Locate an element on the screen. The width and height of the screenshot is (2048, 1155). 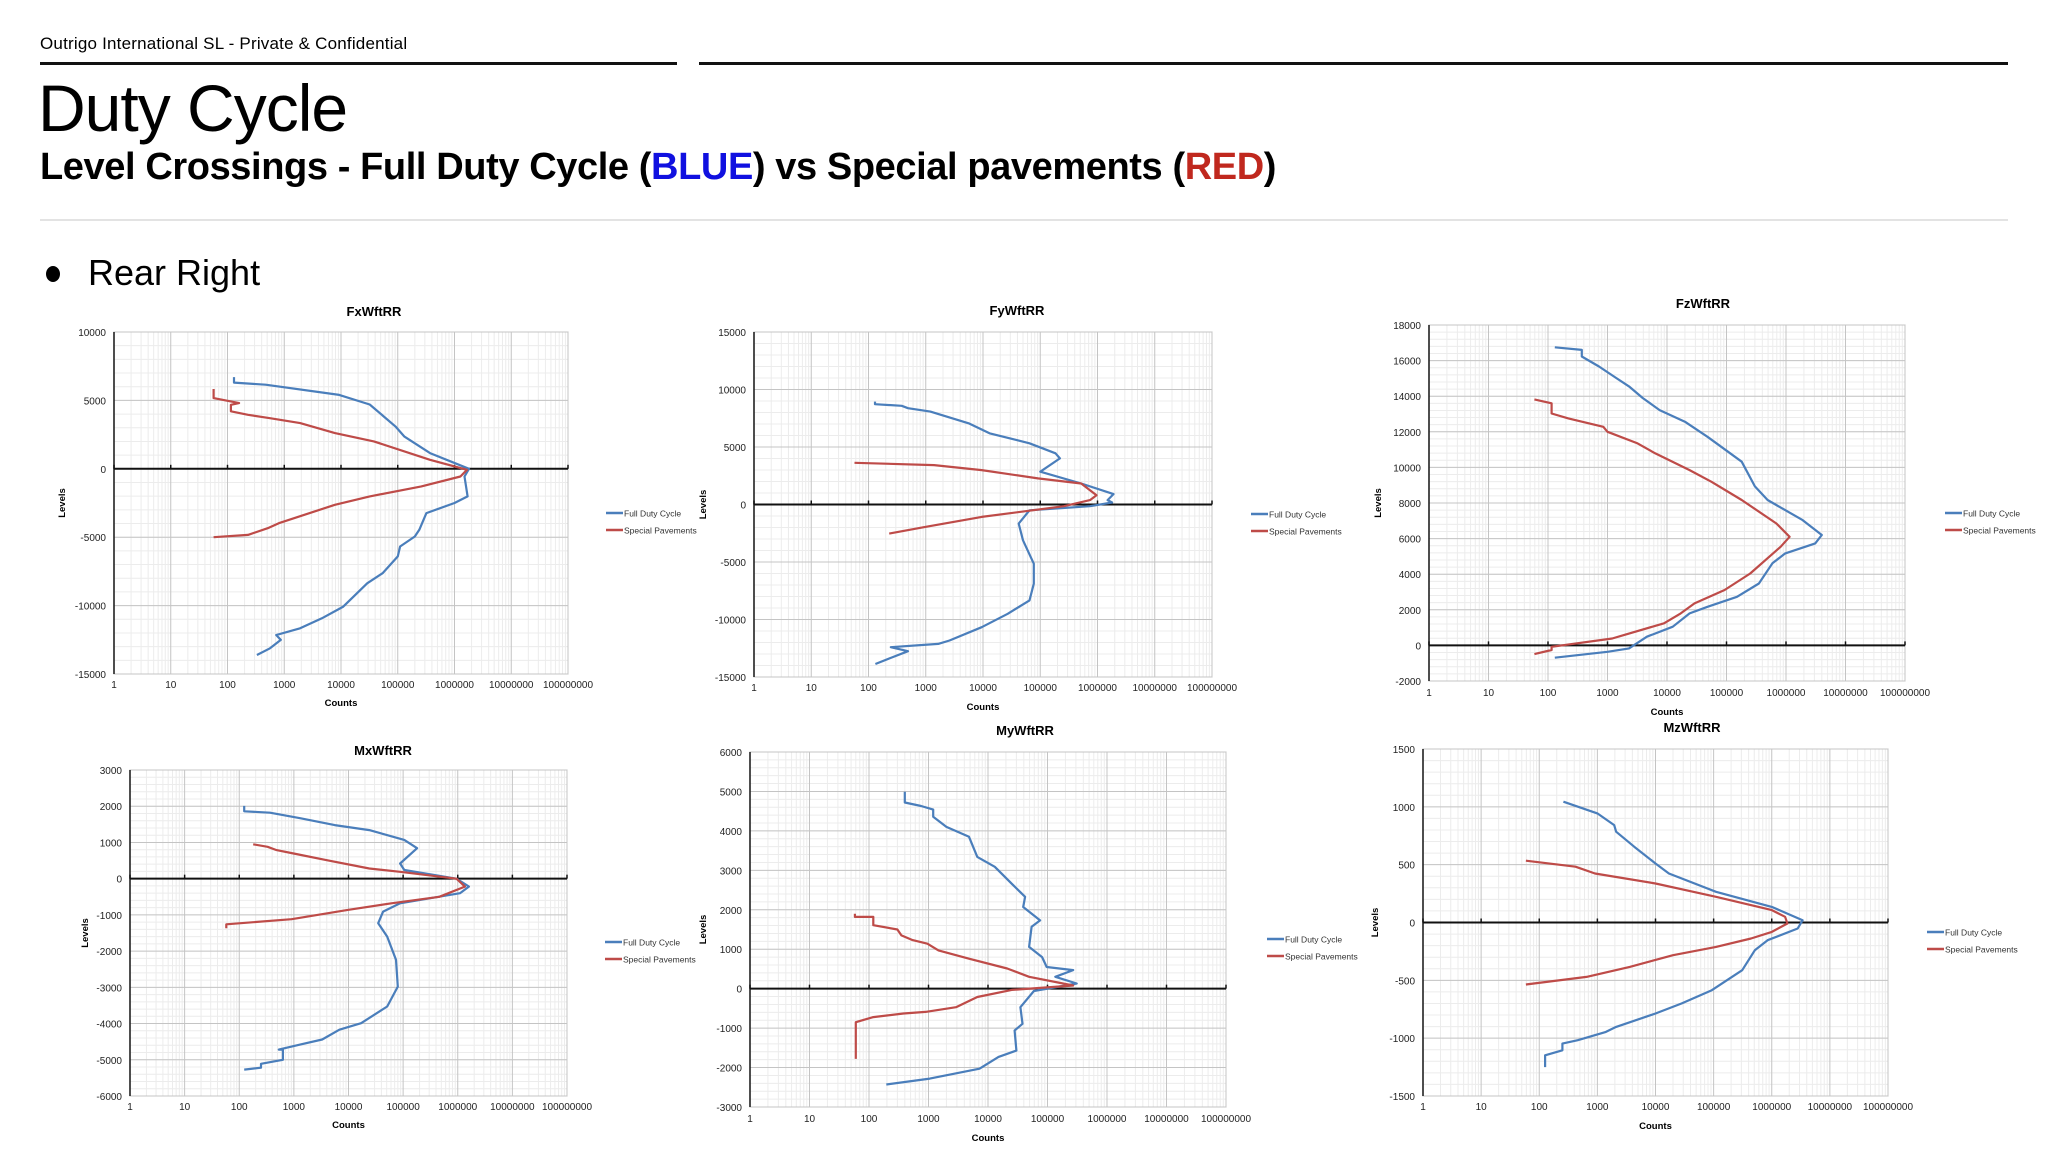
y-tick-label: -3000 is located at coordinates (729, 1108).